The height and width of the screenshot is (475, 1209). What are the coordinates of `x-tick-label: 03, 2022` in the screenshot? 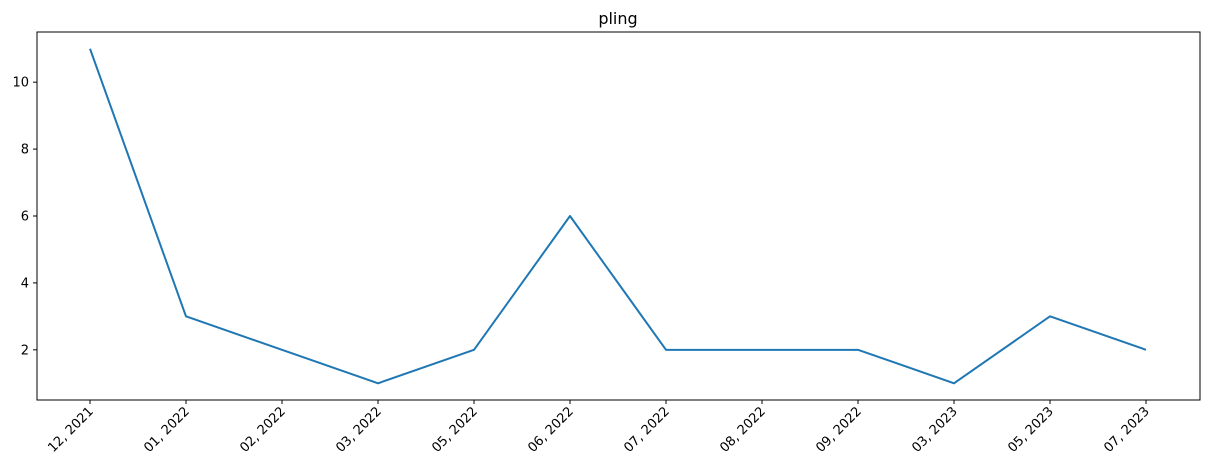 It's located at (359, 430).